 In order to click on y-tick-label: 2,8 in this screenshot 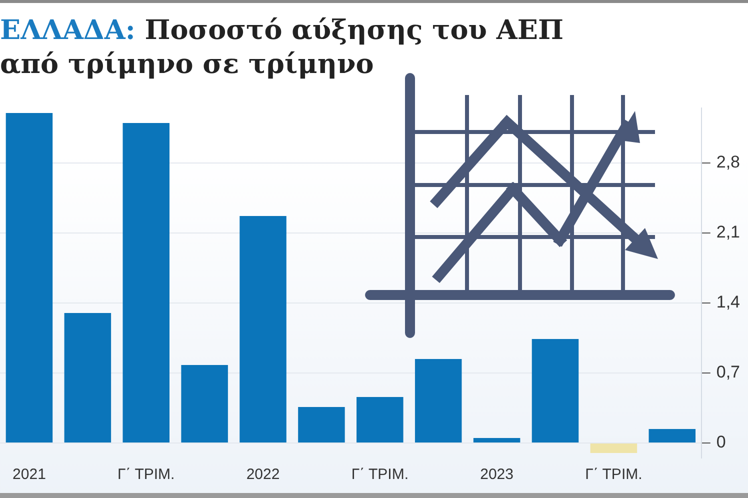, I will do `click(728, 162)`.